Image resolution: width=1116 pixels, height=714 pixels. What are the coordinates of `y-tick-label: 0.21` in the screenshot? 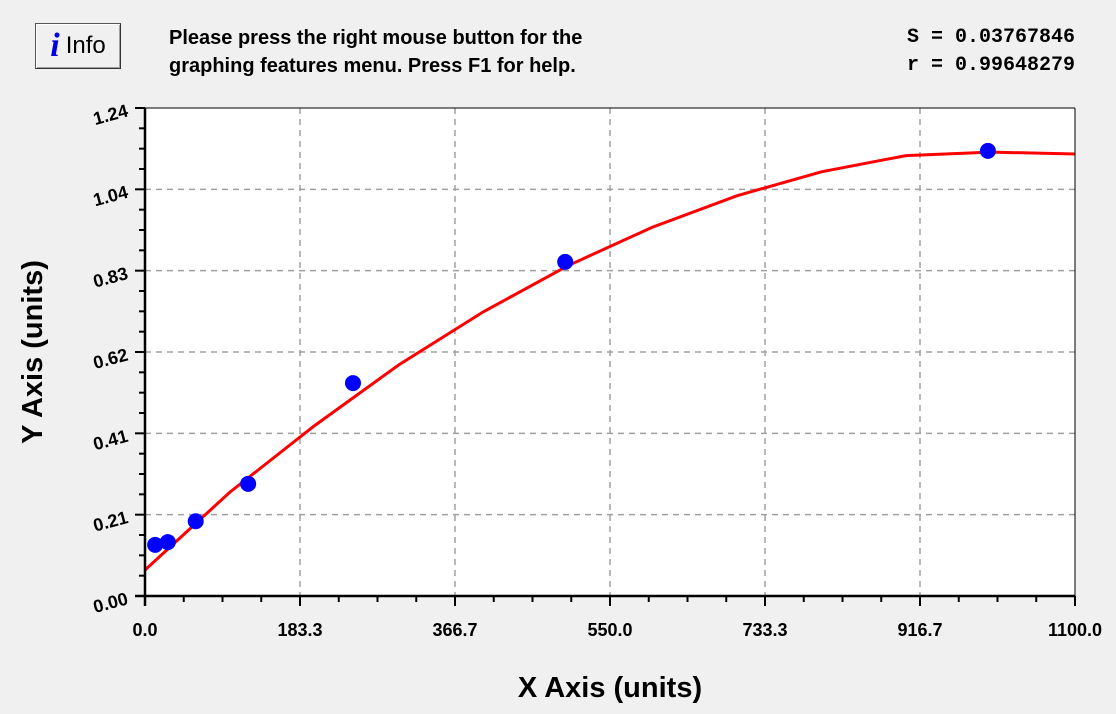 It's located at (110, 521).